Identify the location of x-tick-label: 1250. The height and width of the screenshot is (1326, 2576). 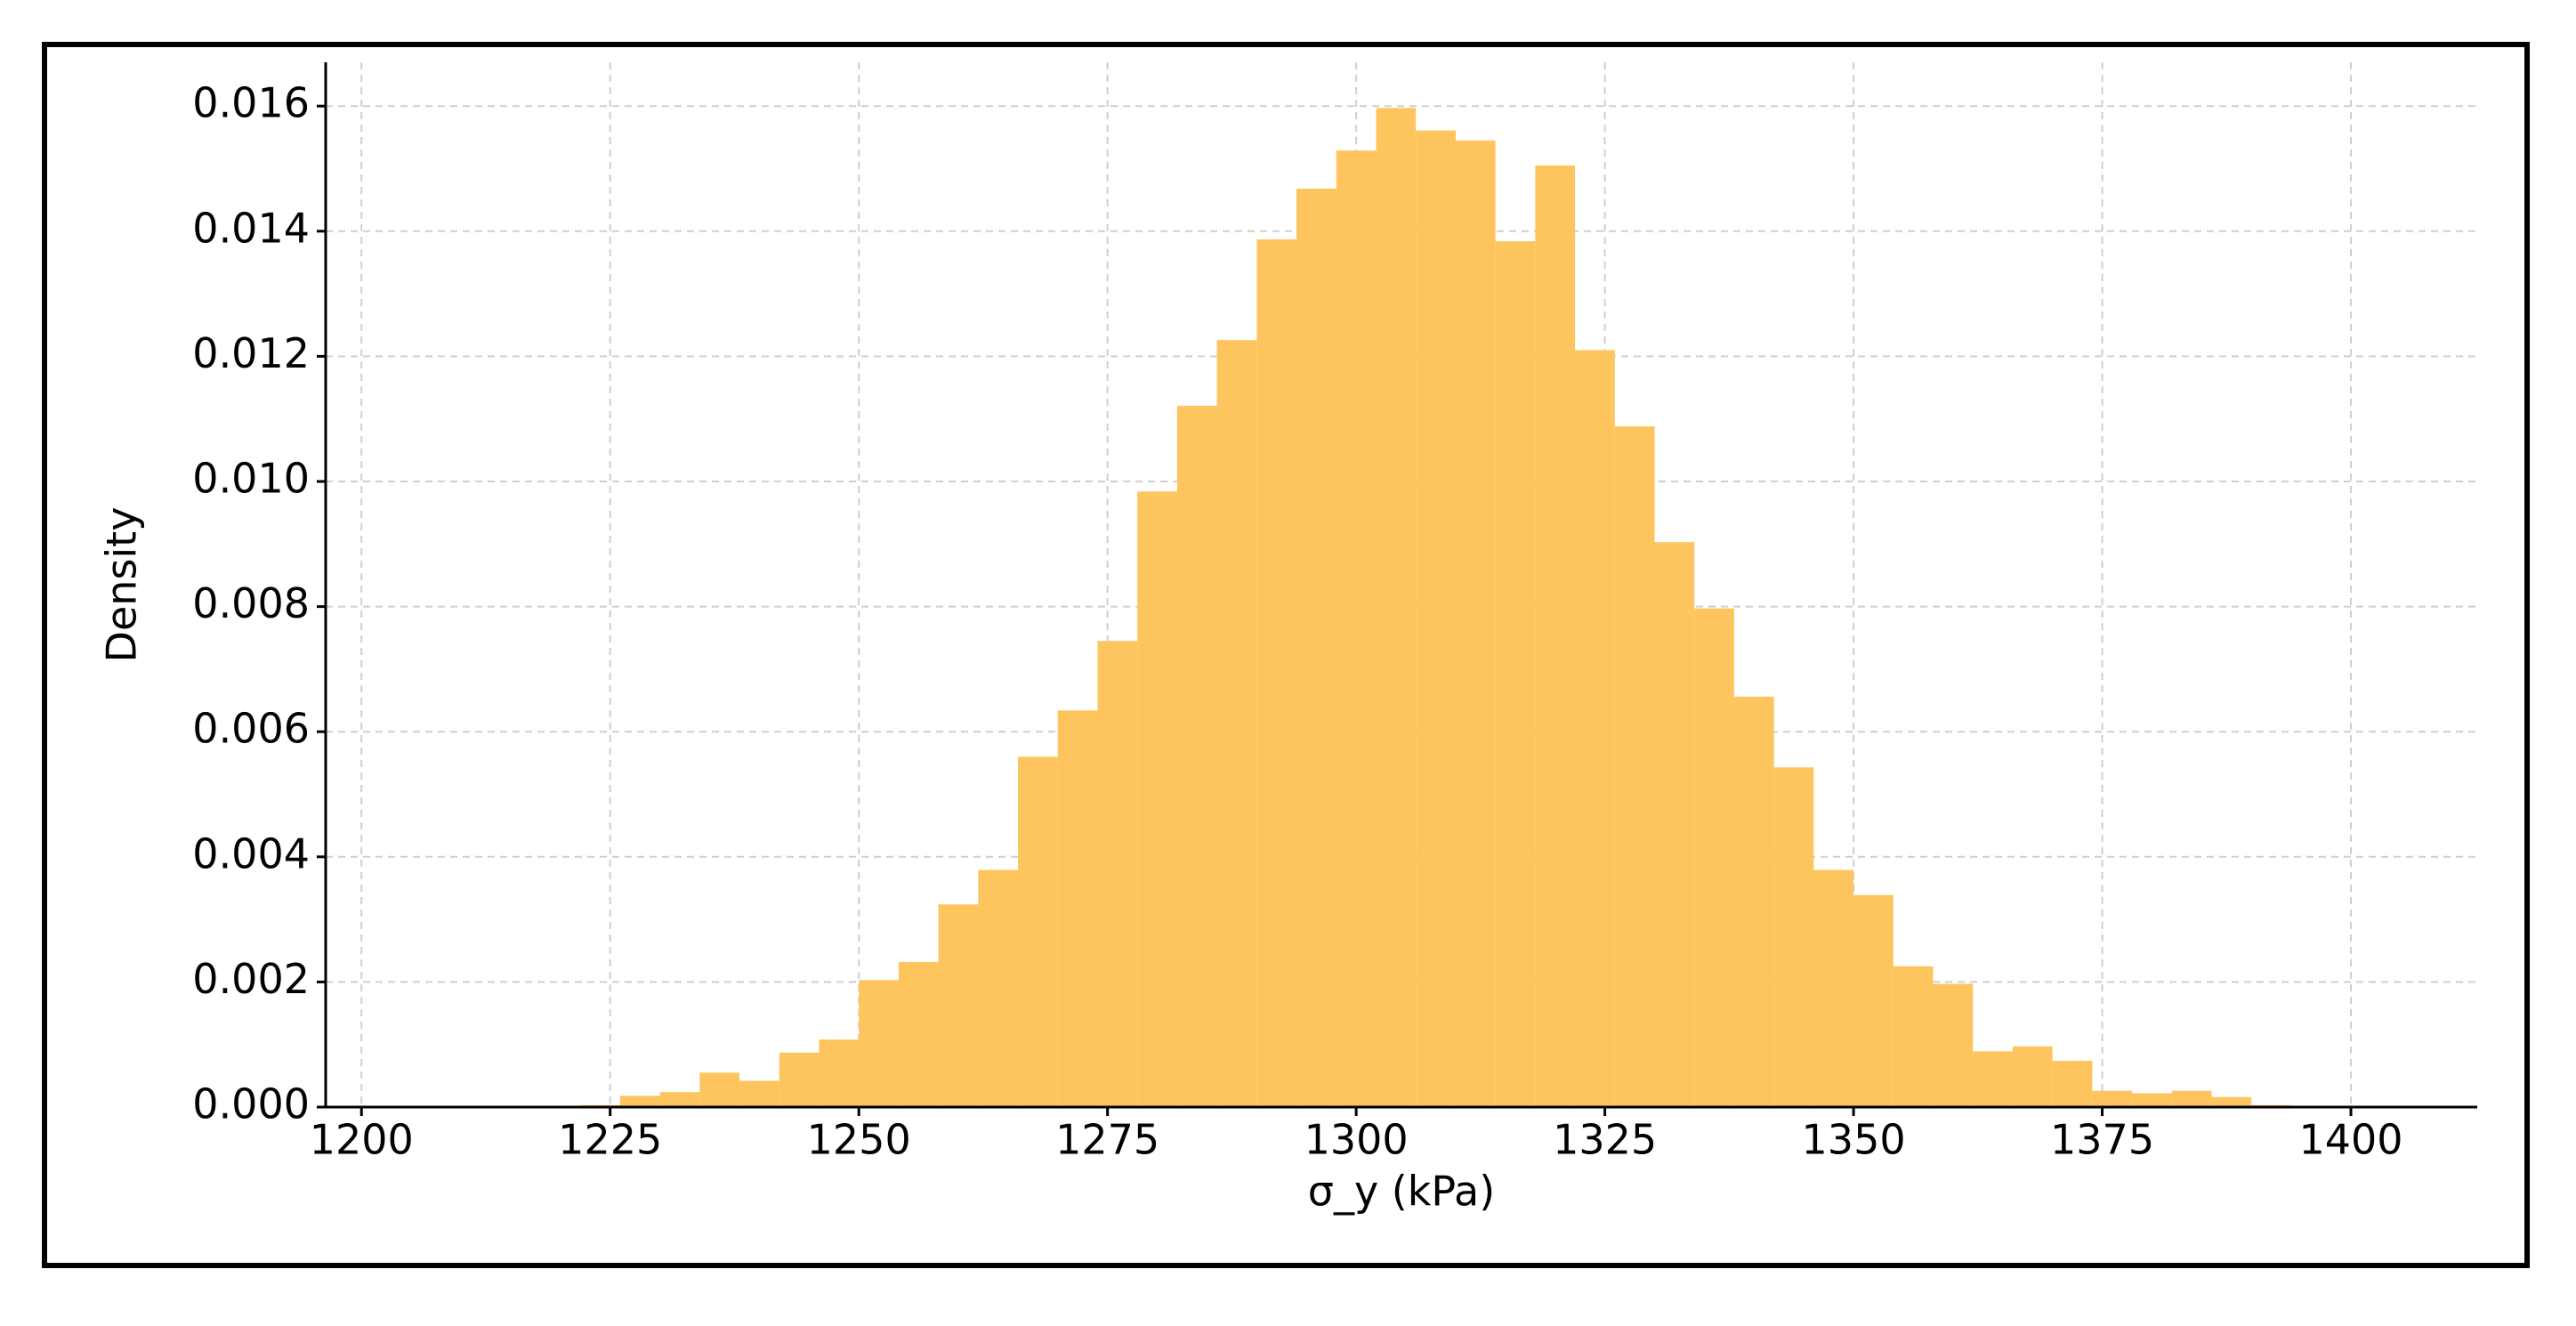
(859, 1140).